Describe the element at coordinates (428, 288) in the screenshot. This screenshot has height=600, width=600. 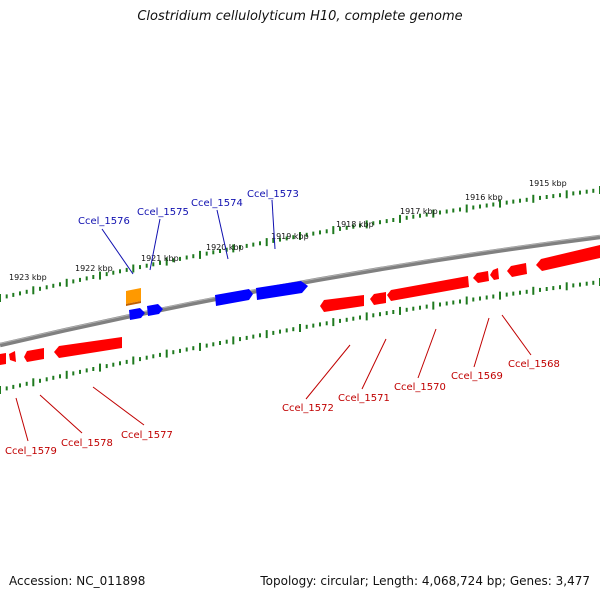
I see `gene-ccel-1570-feature` at that location.